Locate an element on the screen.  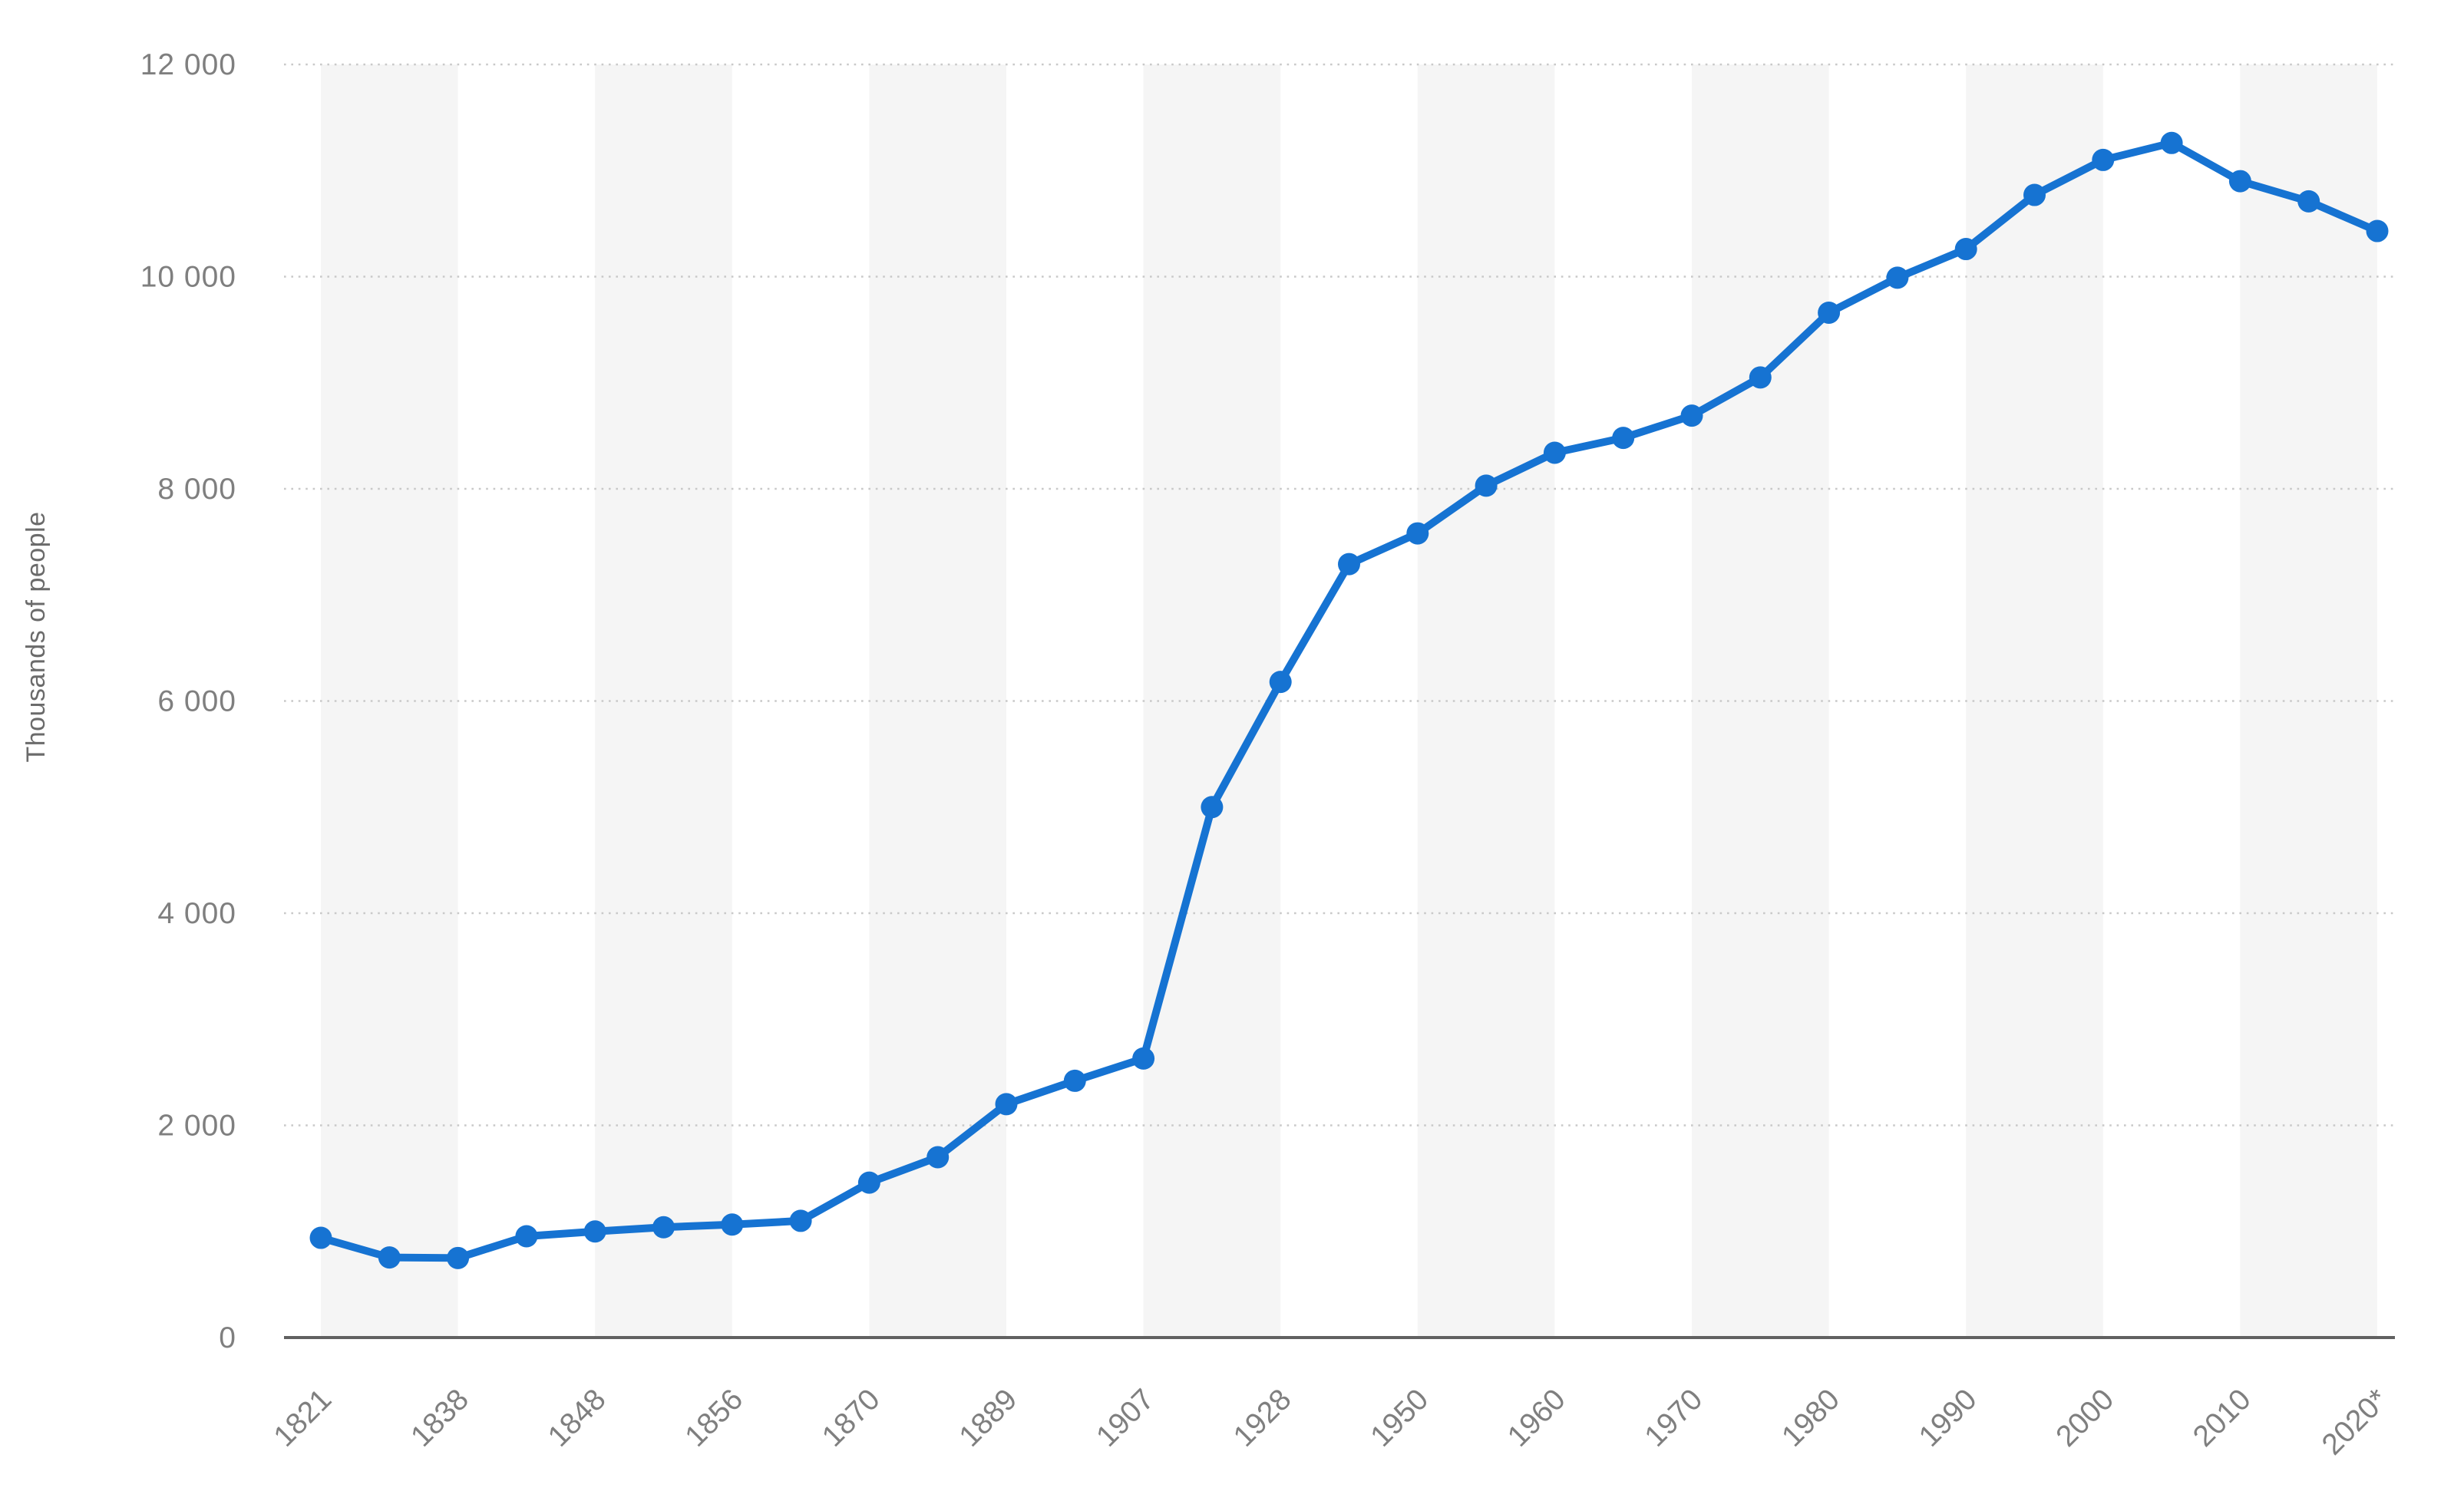
x-axis-tick-label: 1970 is located at coordinates (1674, 1418).